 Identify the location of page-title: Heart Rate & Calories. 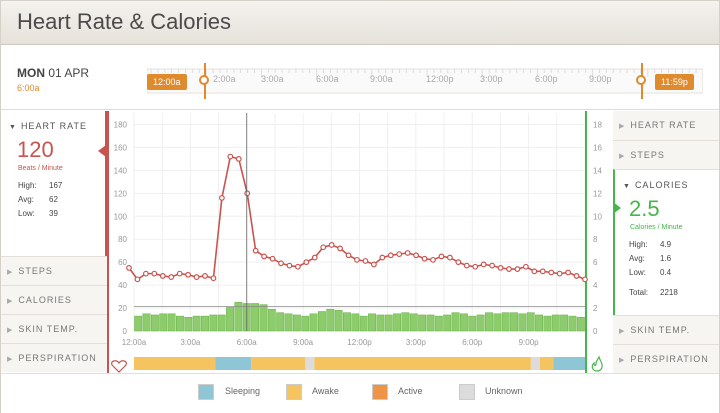
(124, 21).